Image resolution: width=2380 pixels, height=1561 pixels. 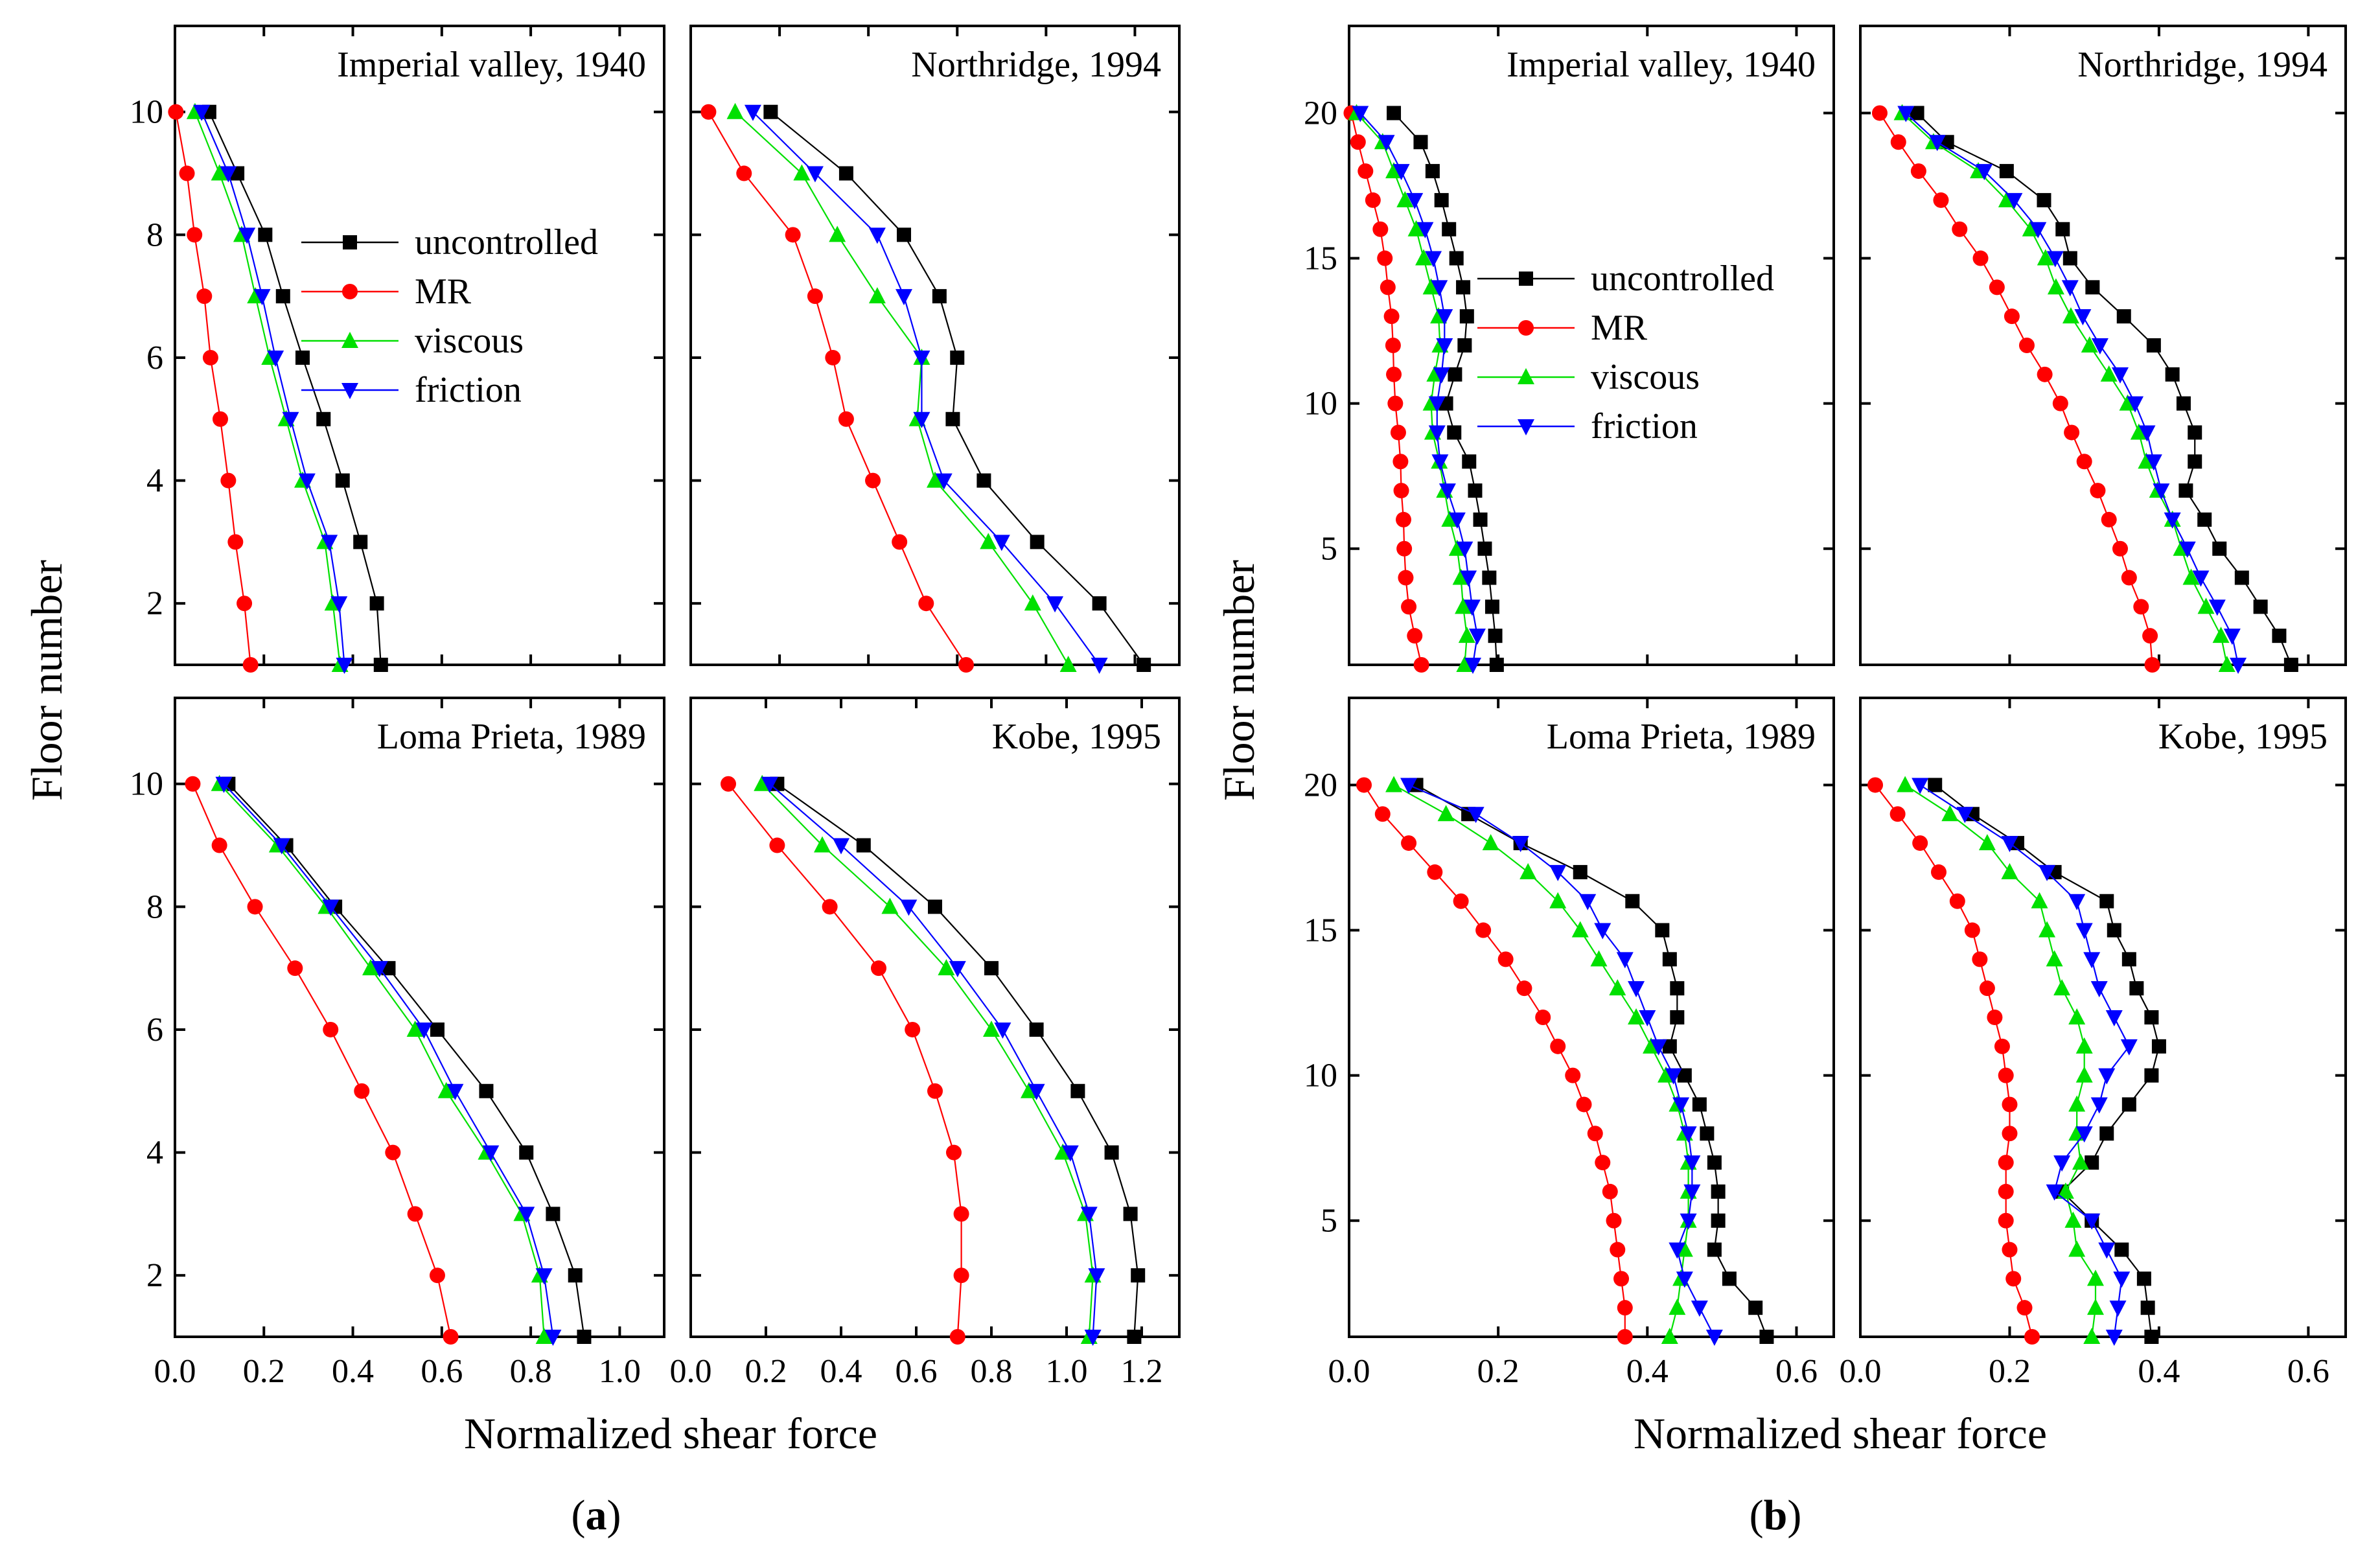 What do you see at coordinates (1776, 1516) in the screenshot?
I see `caption-b: (b)` at bounding box center [1776, 1516].